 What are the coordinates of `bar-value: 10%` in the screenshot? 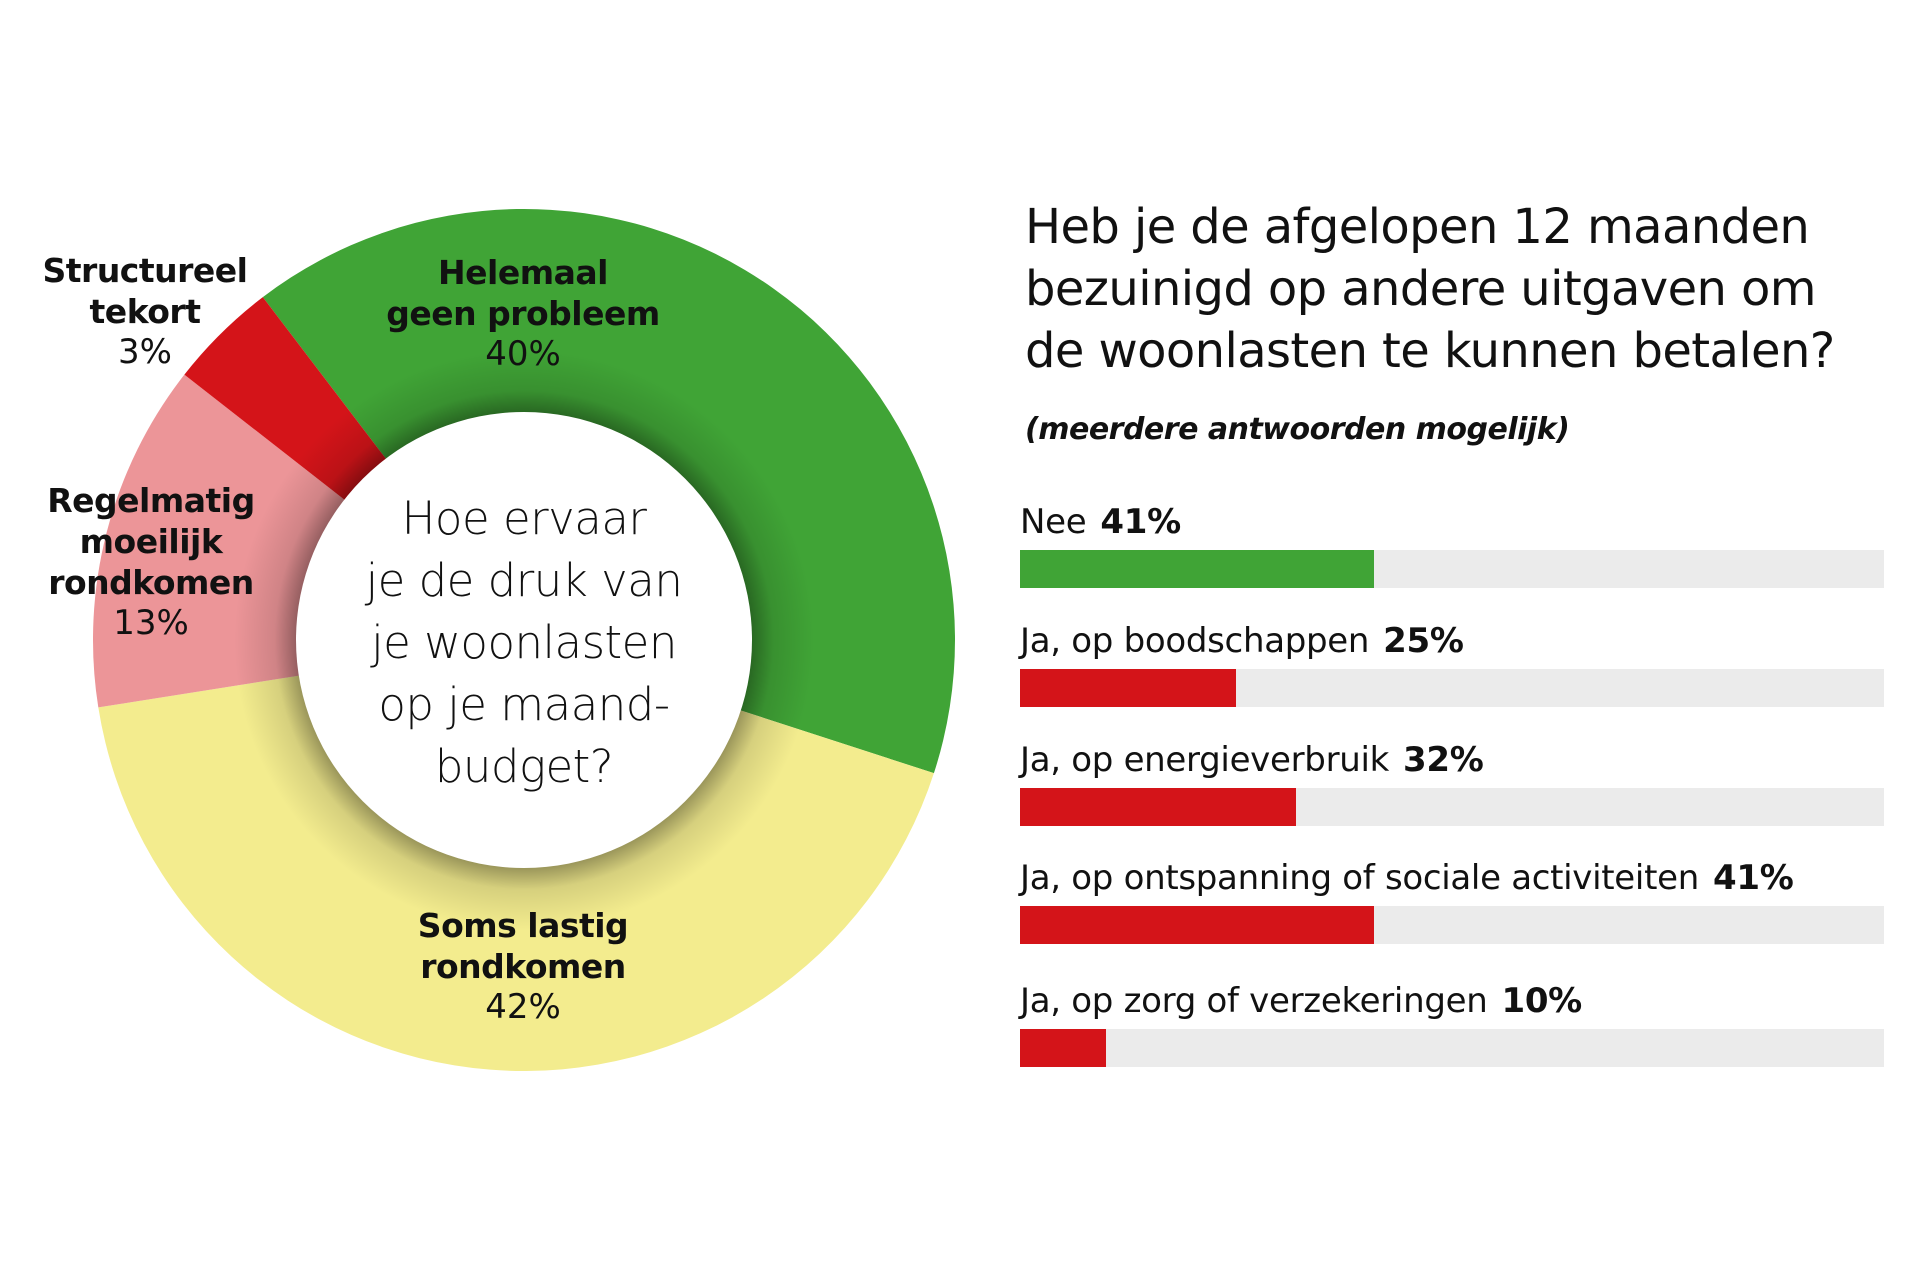 It's located at (1541, 1001).